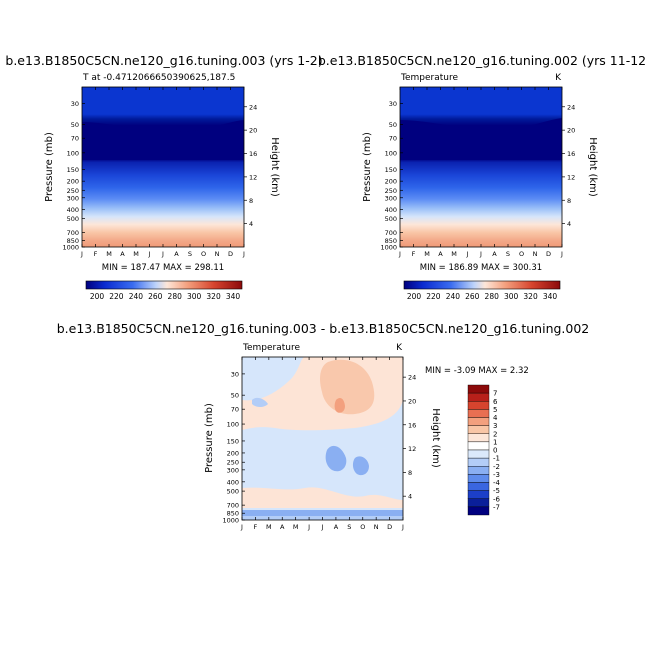 The width and height of the screenshot is (647, 645). Describe the element at coordinates (73, 182) in the screenshot. I see `y-tick-label: 200` at that location.